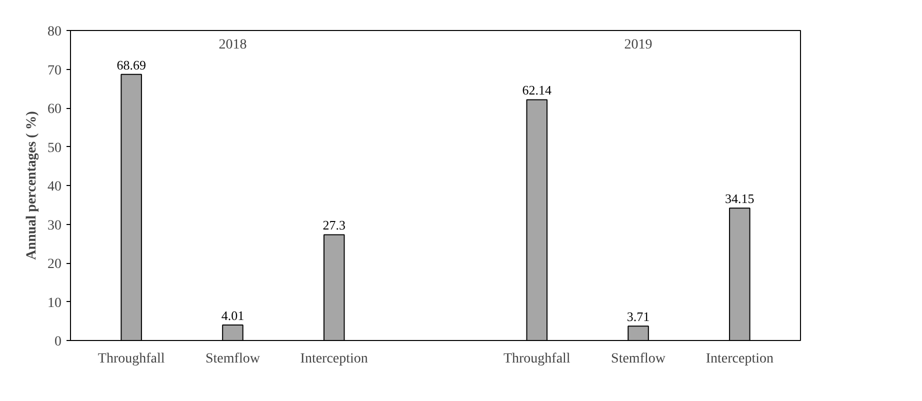  I want to click on data-label: 34.15, so click(739, 198).